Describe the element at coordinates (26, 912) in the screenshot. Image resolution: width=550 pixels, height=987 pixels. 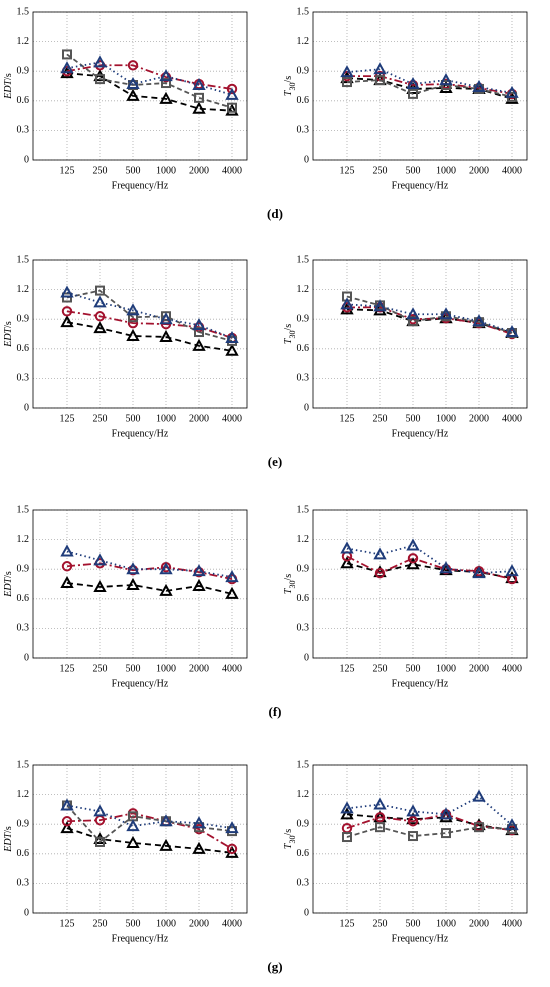
I see `y-tick-label: 0` at that location.